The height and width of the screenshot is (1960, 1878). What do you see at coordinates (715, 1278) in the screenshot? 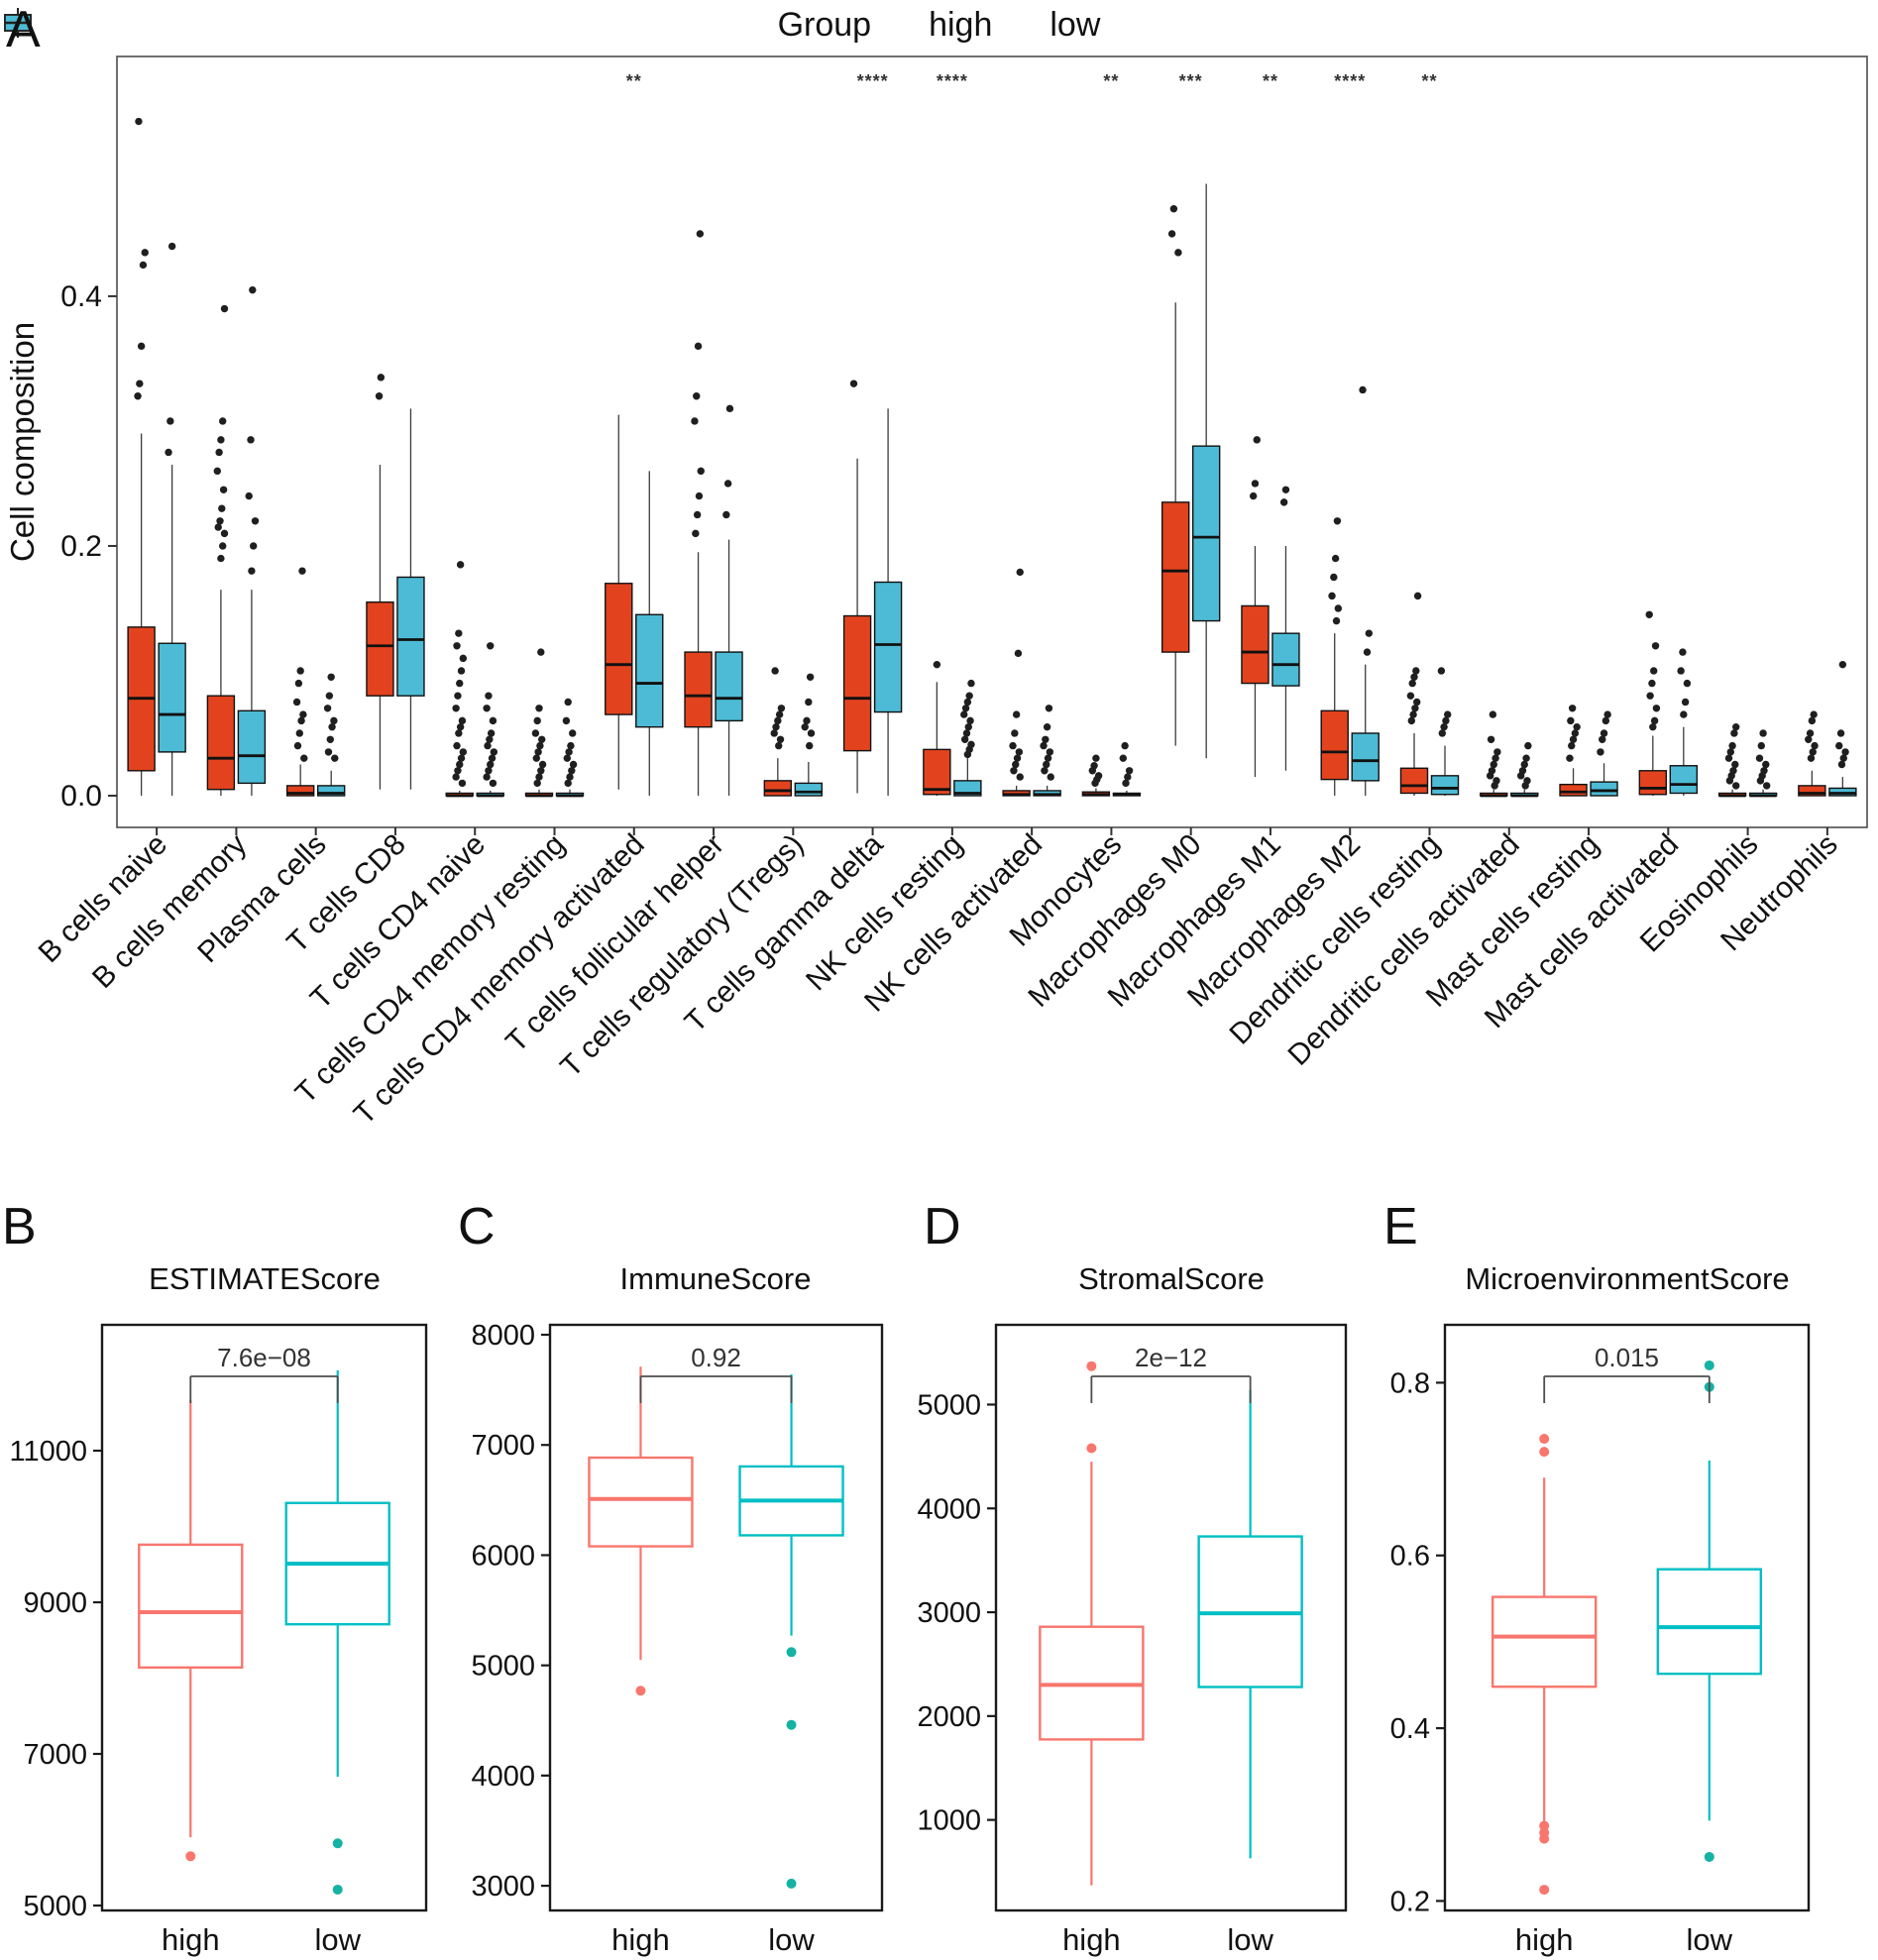
I see `panel-c-title: ImmuneScore` at bounding box center [715, 1278].